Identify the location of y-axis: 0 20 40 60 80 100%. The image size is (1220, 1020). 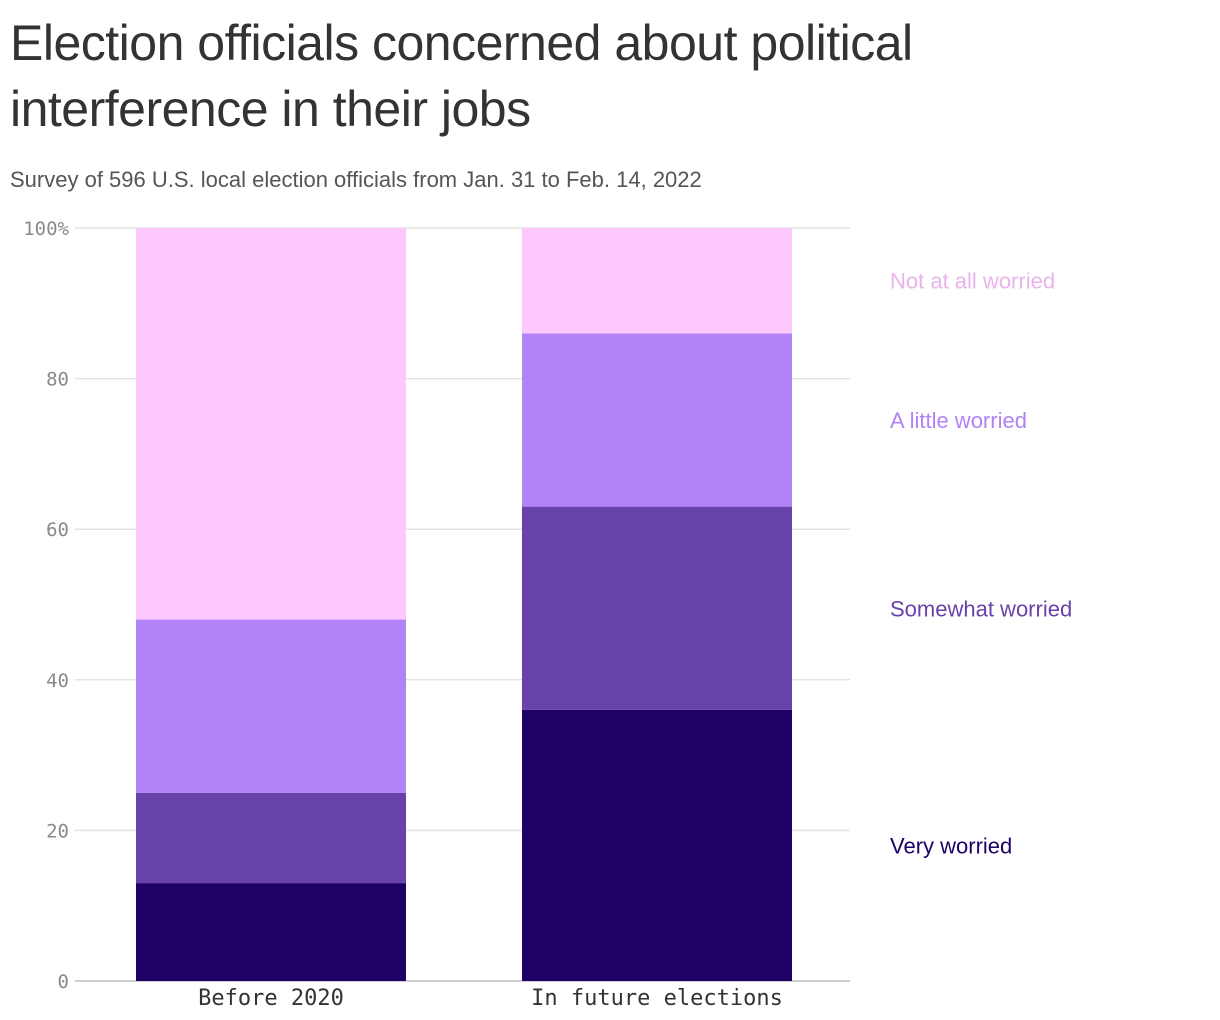
(46, 605).